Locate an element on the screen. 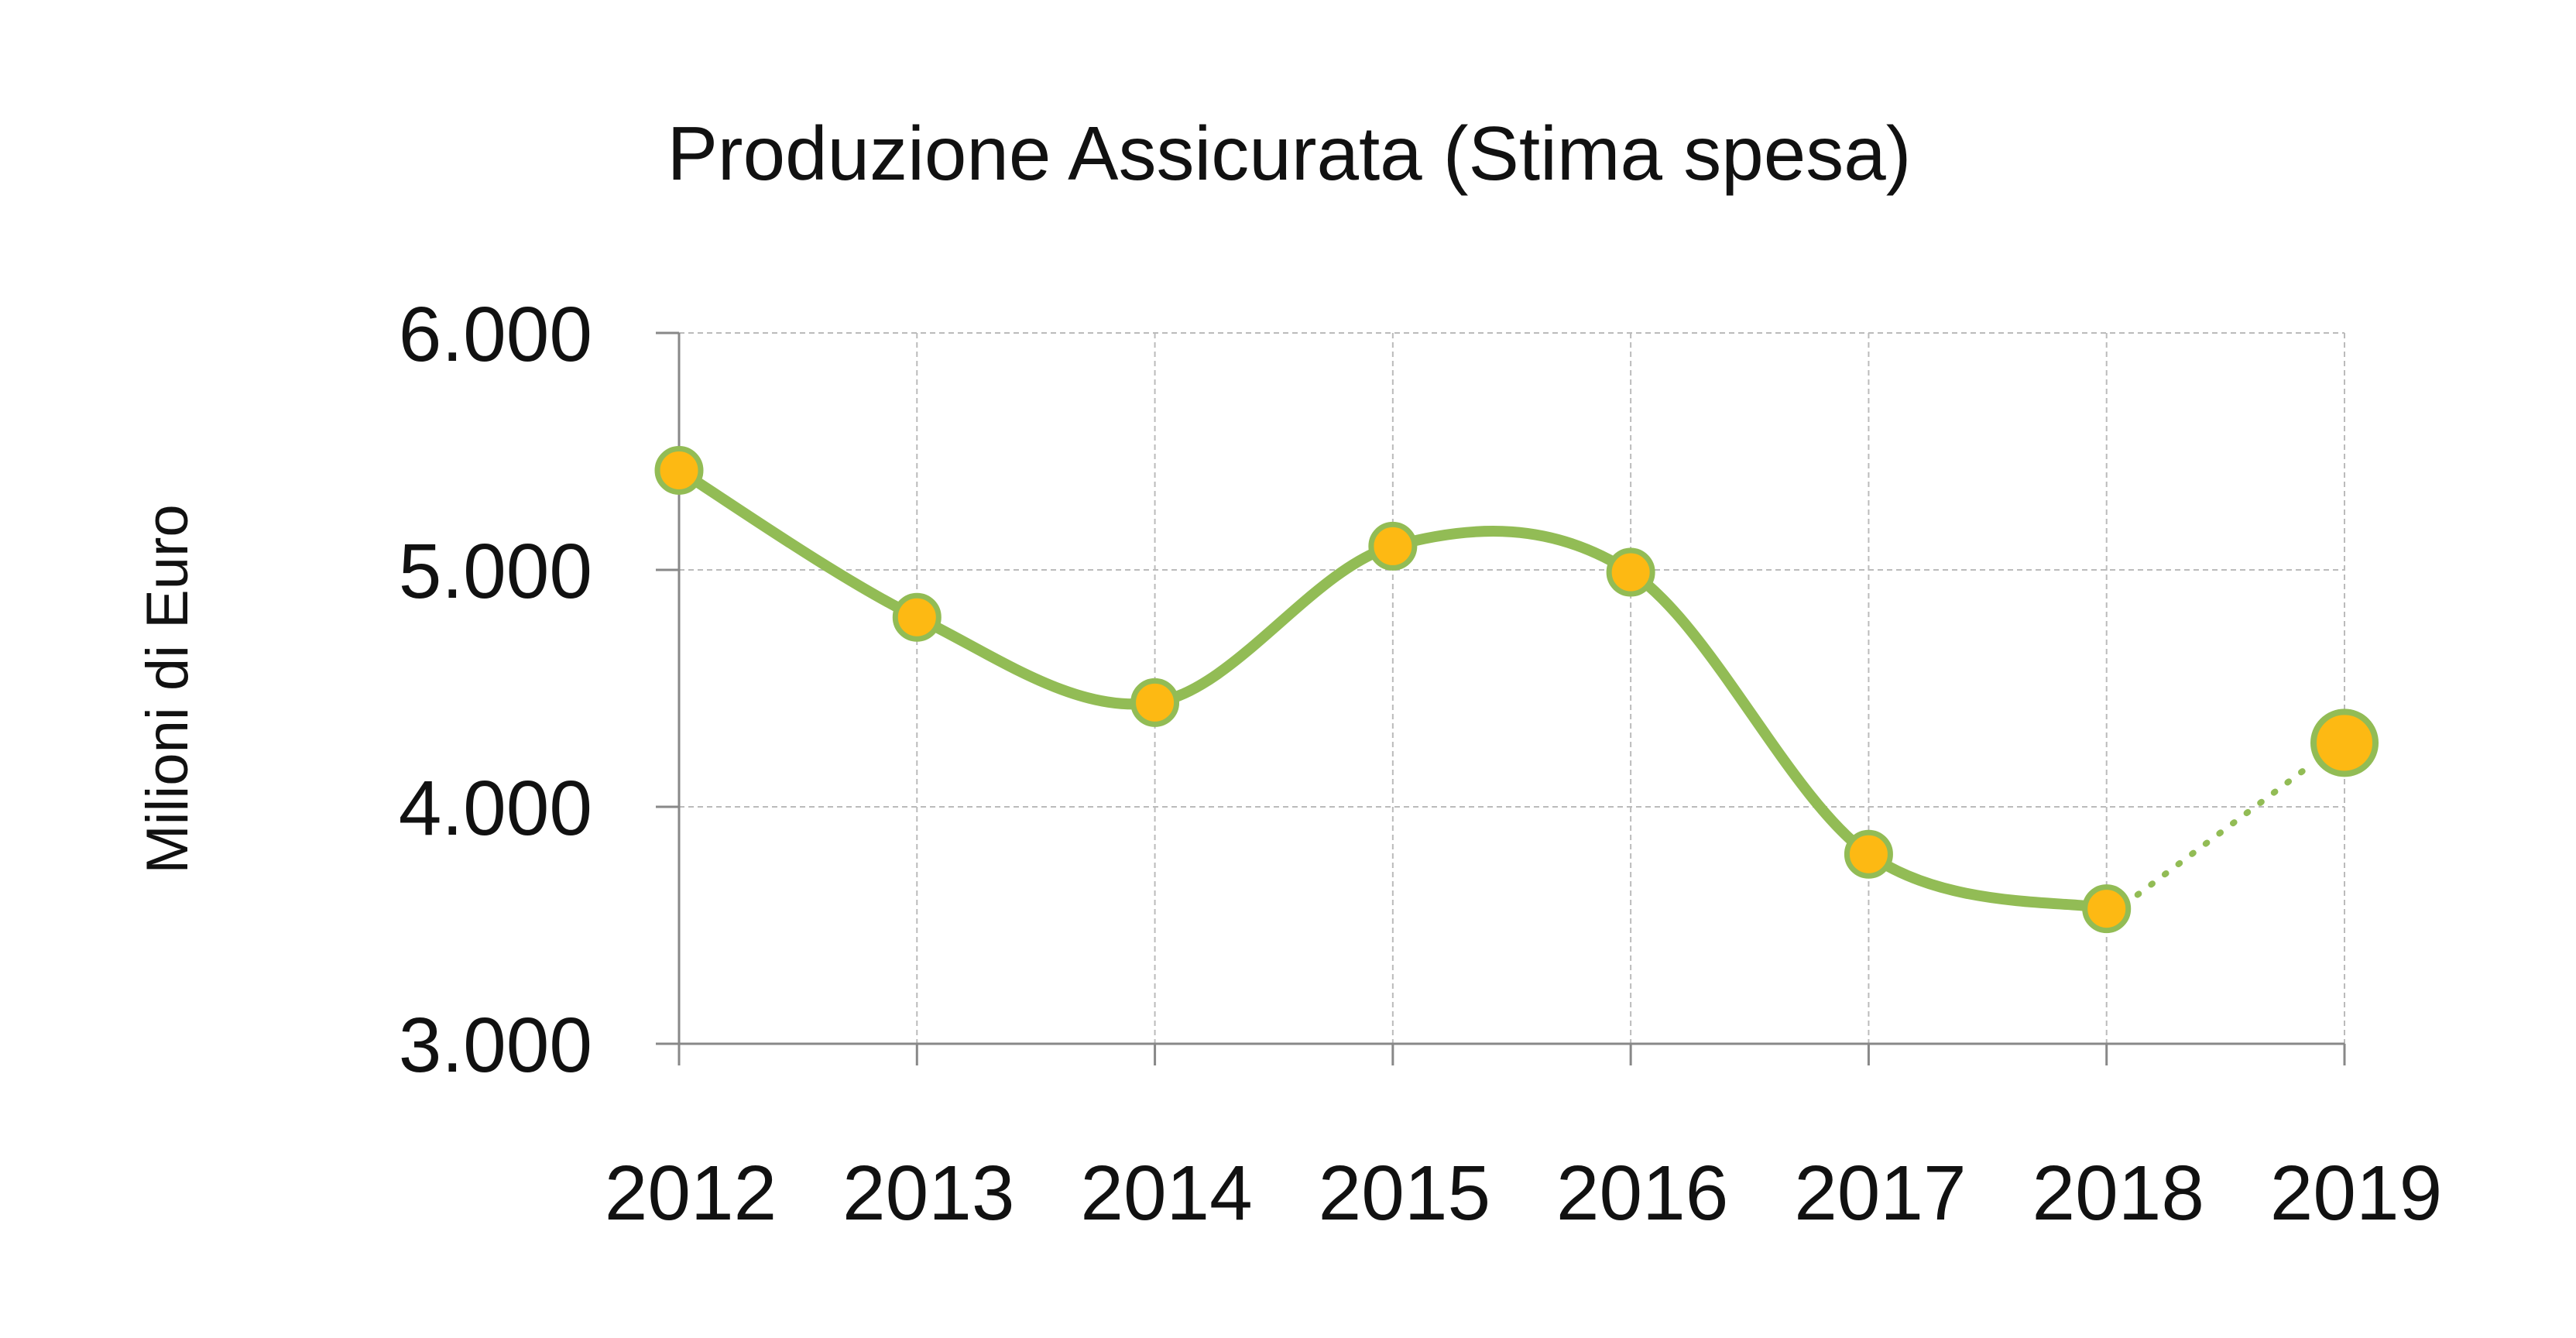 The height and width of the screenshot is (1338, 2576). y-tick-label: 5.000 is located at coordinates (495, 571).